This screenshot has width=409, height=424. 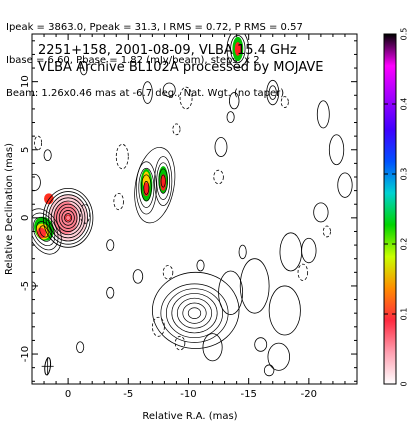 What do you see at coordinates (25, 354) in the screenshot?
I see `y-tick-label: -10` at bounding box center [25, 354].